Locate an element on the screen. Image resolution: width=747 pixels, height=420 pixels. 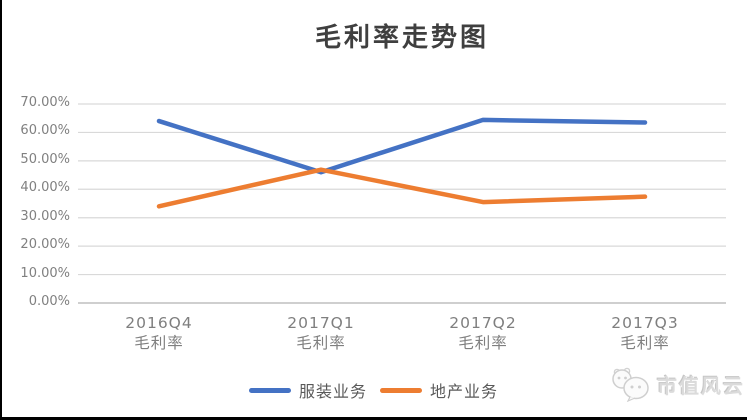
legend-item-series-0: 服装业务 is located at coordinates (307, 390).